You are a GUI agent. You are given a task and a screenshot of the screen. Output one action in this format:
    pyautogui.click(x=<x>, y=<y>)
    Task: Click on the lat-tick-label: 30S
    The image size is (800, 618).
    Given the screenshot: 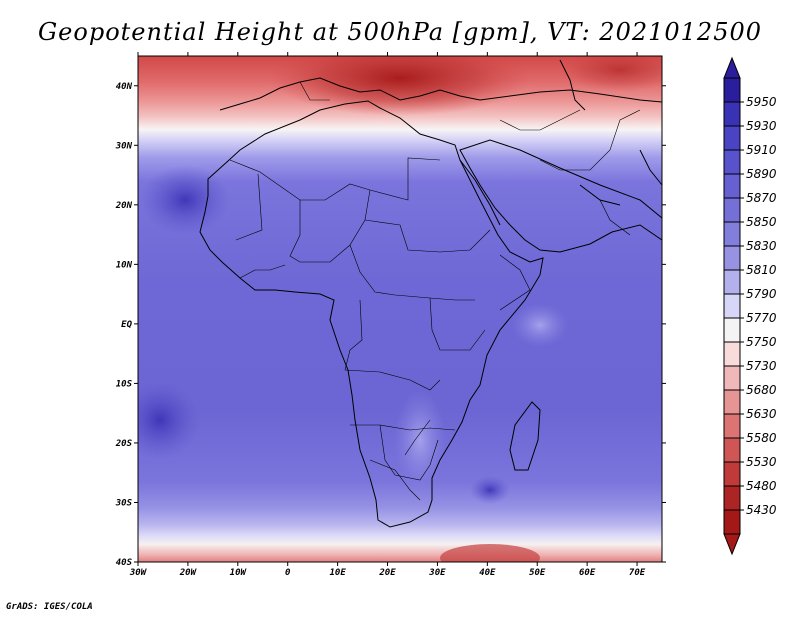 What is the action you would take?
    pyautogui.click(x=124, y=503)
    